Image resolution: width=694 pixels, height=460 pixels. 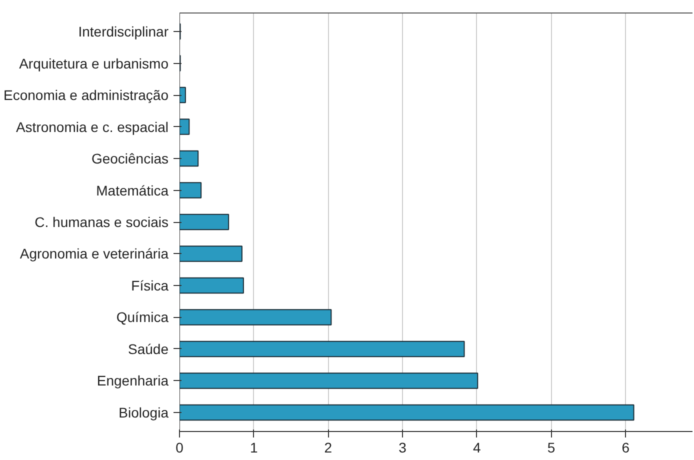 What do you see at coordinates (130, 158) in the screenshot?
I see `y-tick-label: Geociências` at bounding box center [130, 158].